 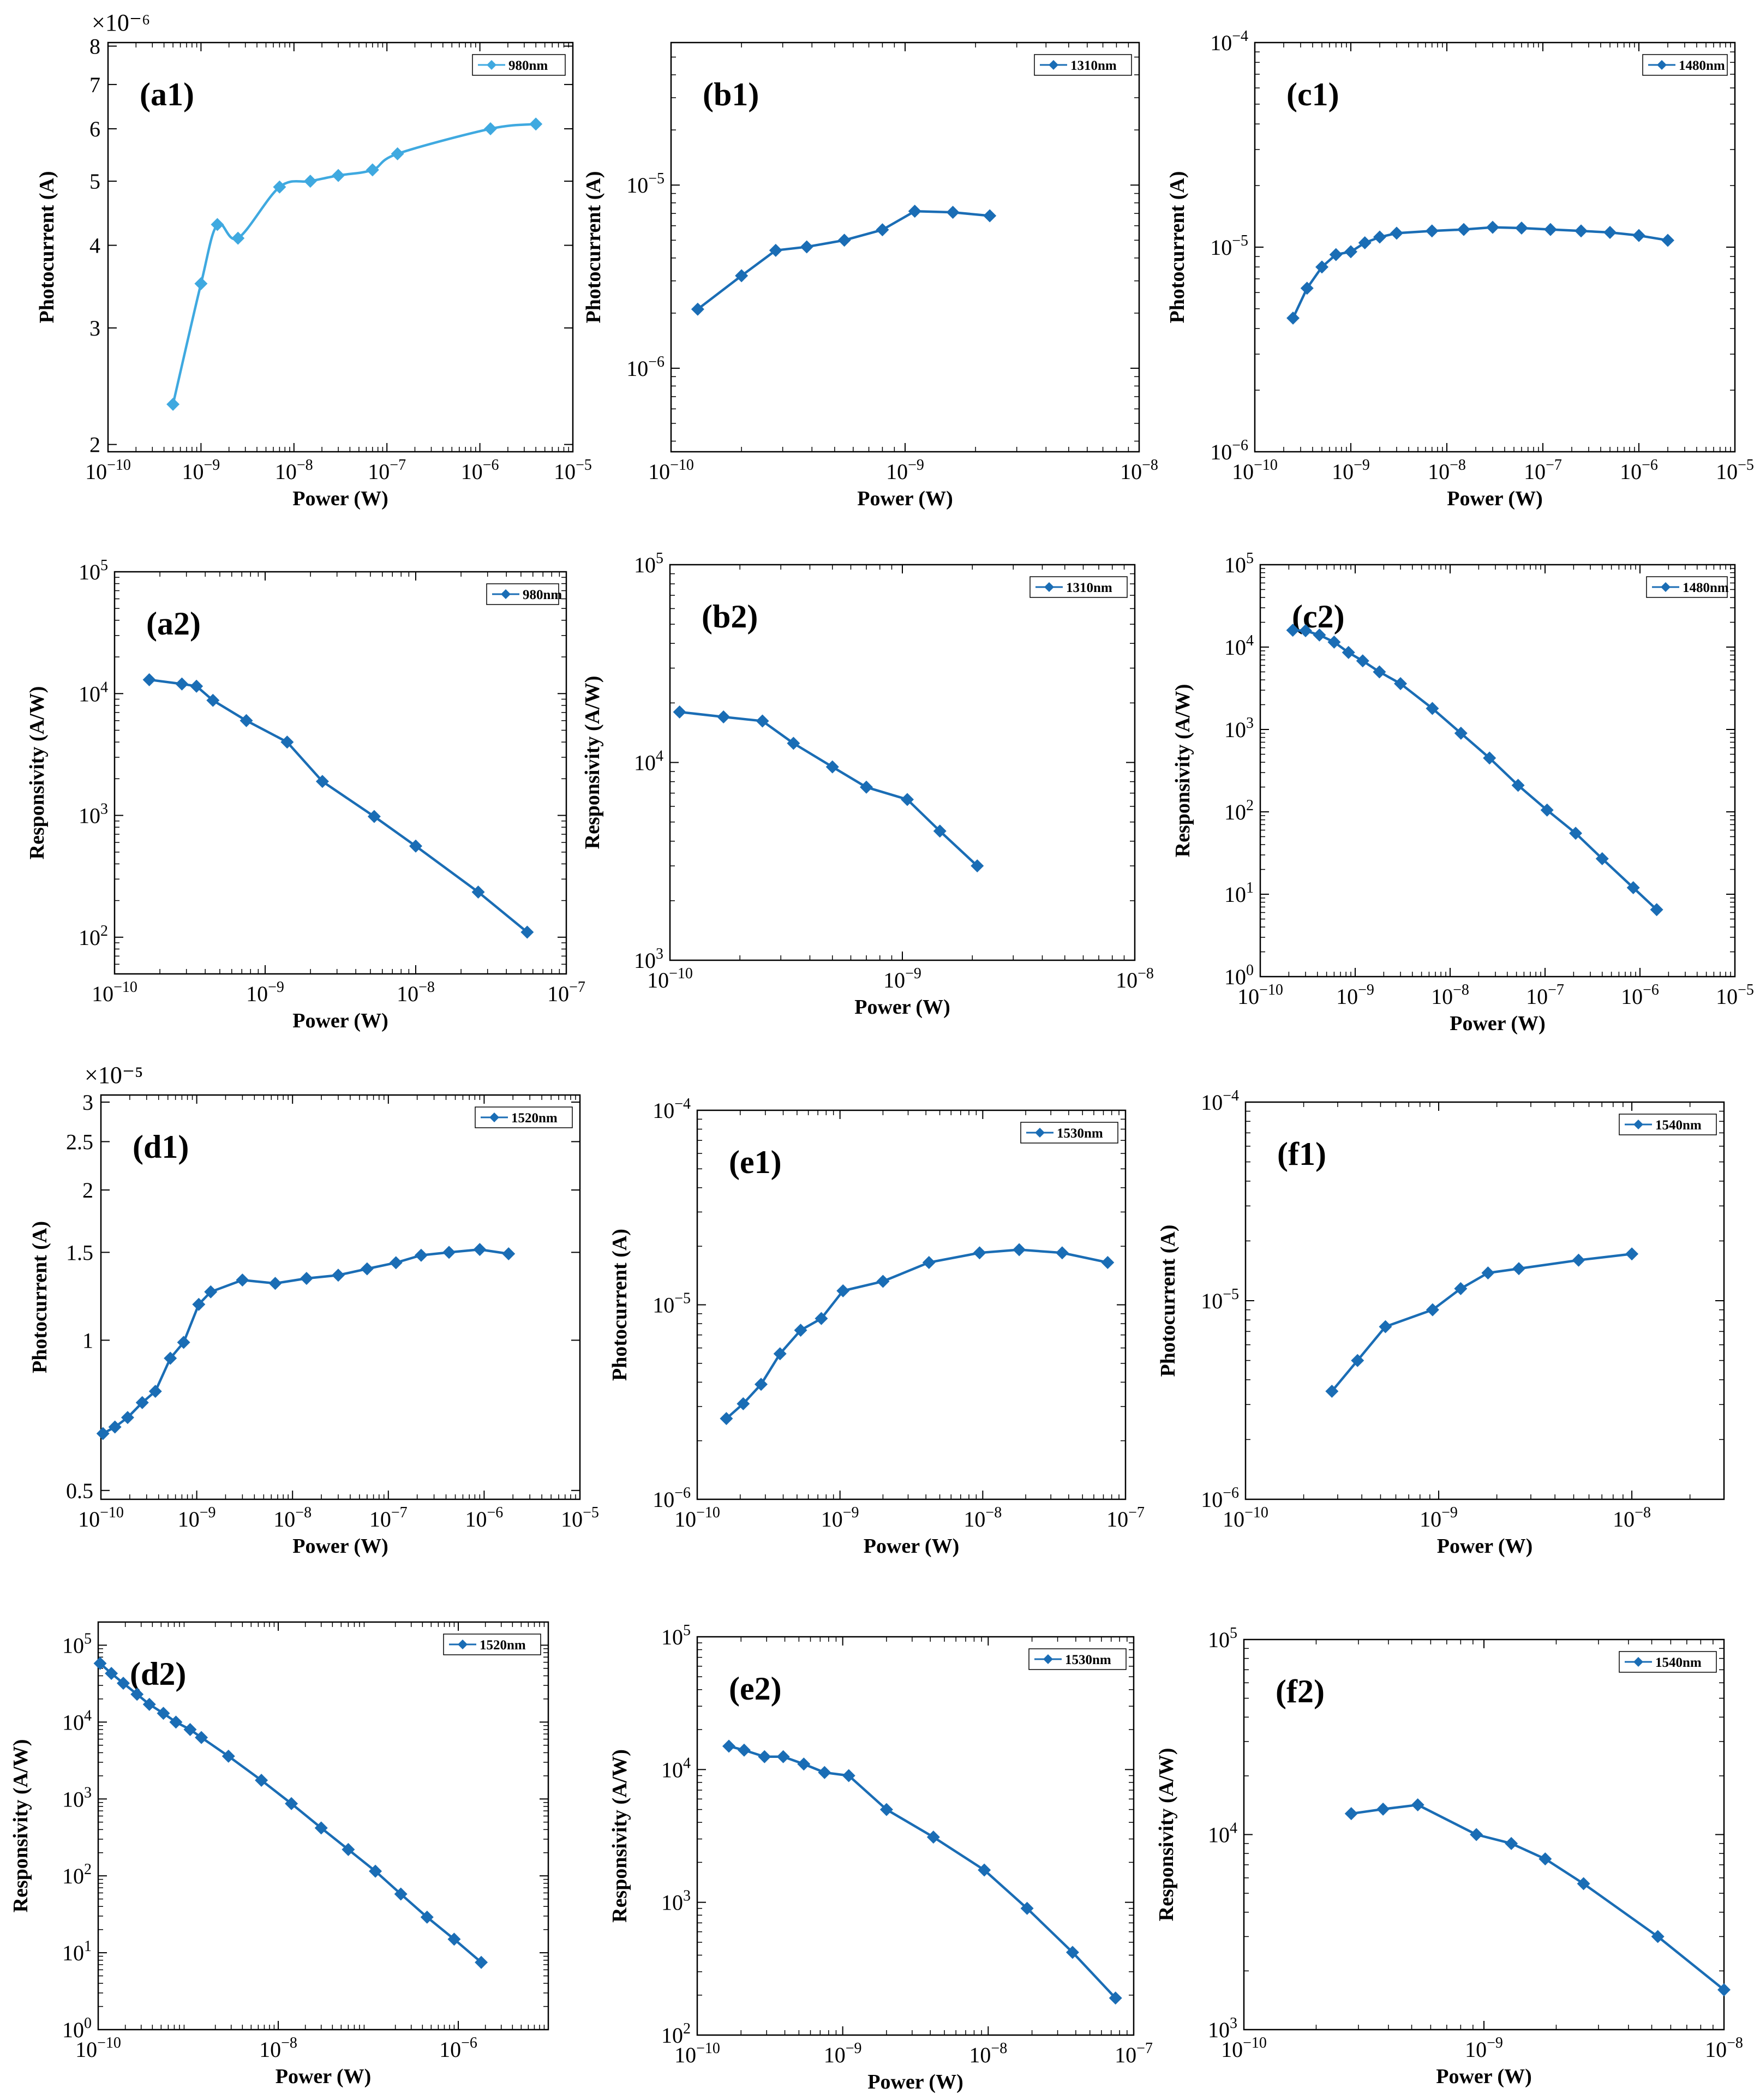 What do you see at coordinates (1318, 617) in the screenshot?
I see `panel-tag: (c2)` at bounding box center [1318, 617].